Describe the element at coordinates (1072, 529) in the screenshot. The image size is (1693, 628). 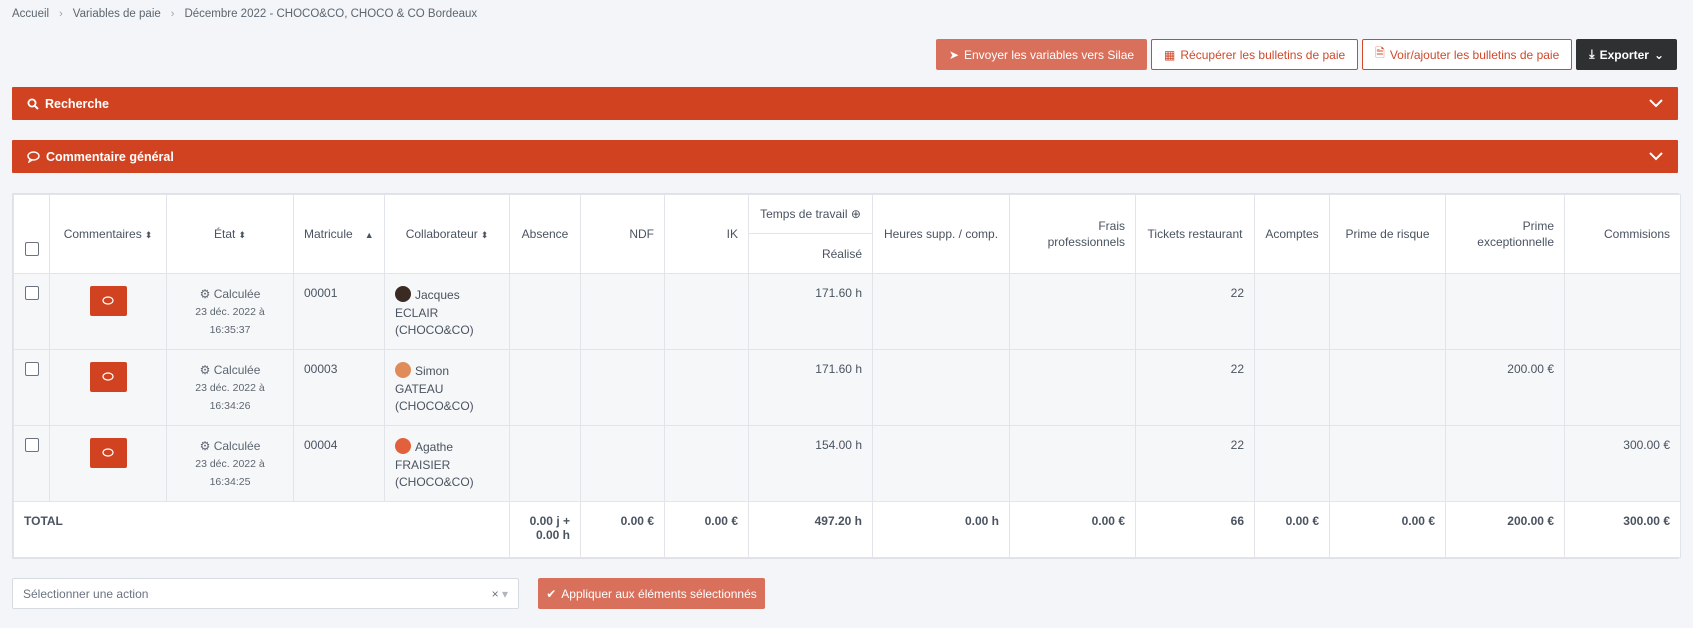
I see `total-expenses: 0.00 €` at that location.